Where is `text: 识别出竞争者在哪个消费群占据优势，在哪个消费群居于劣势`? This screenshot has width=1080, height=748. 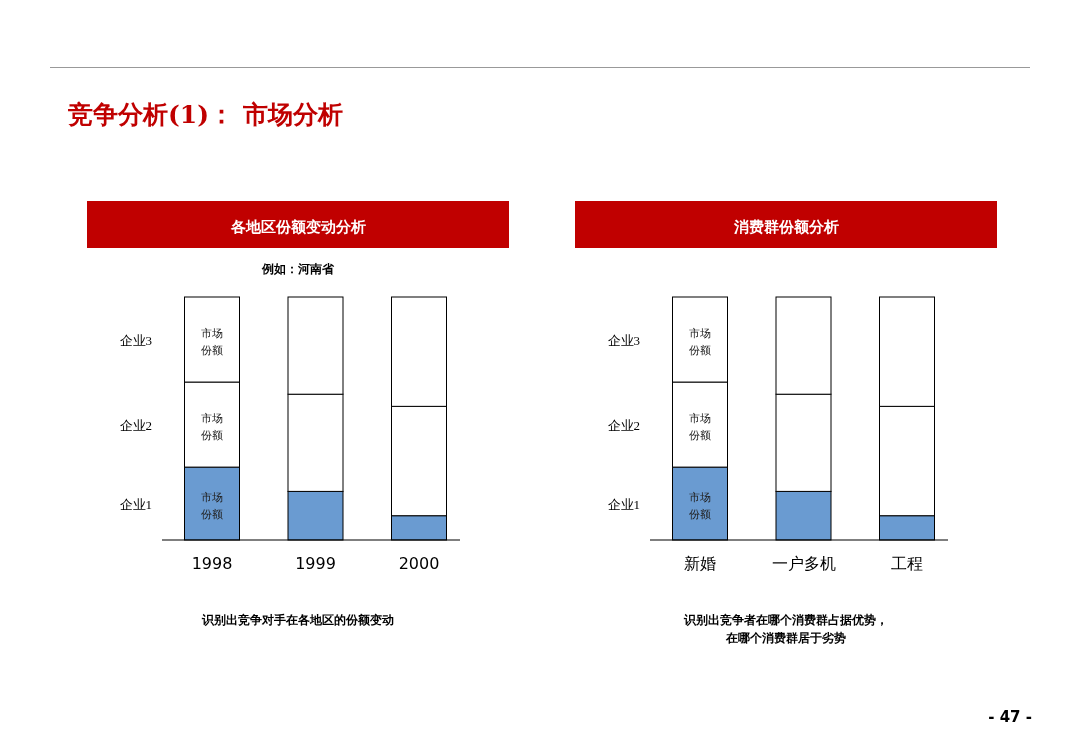 text: 识别出竞争者在哪个消费群占据优势，在哪个消费群居于劣势 is located at coordinates (785, 629).